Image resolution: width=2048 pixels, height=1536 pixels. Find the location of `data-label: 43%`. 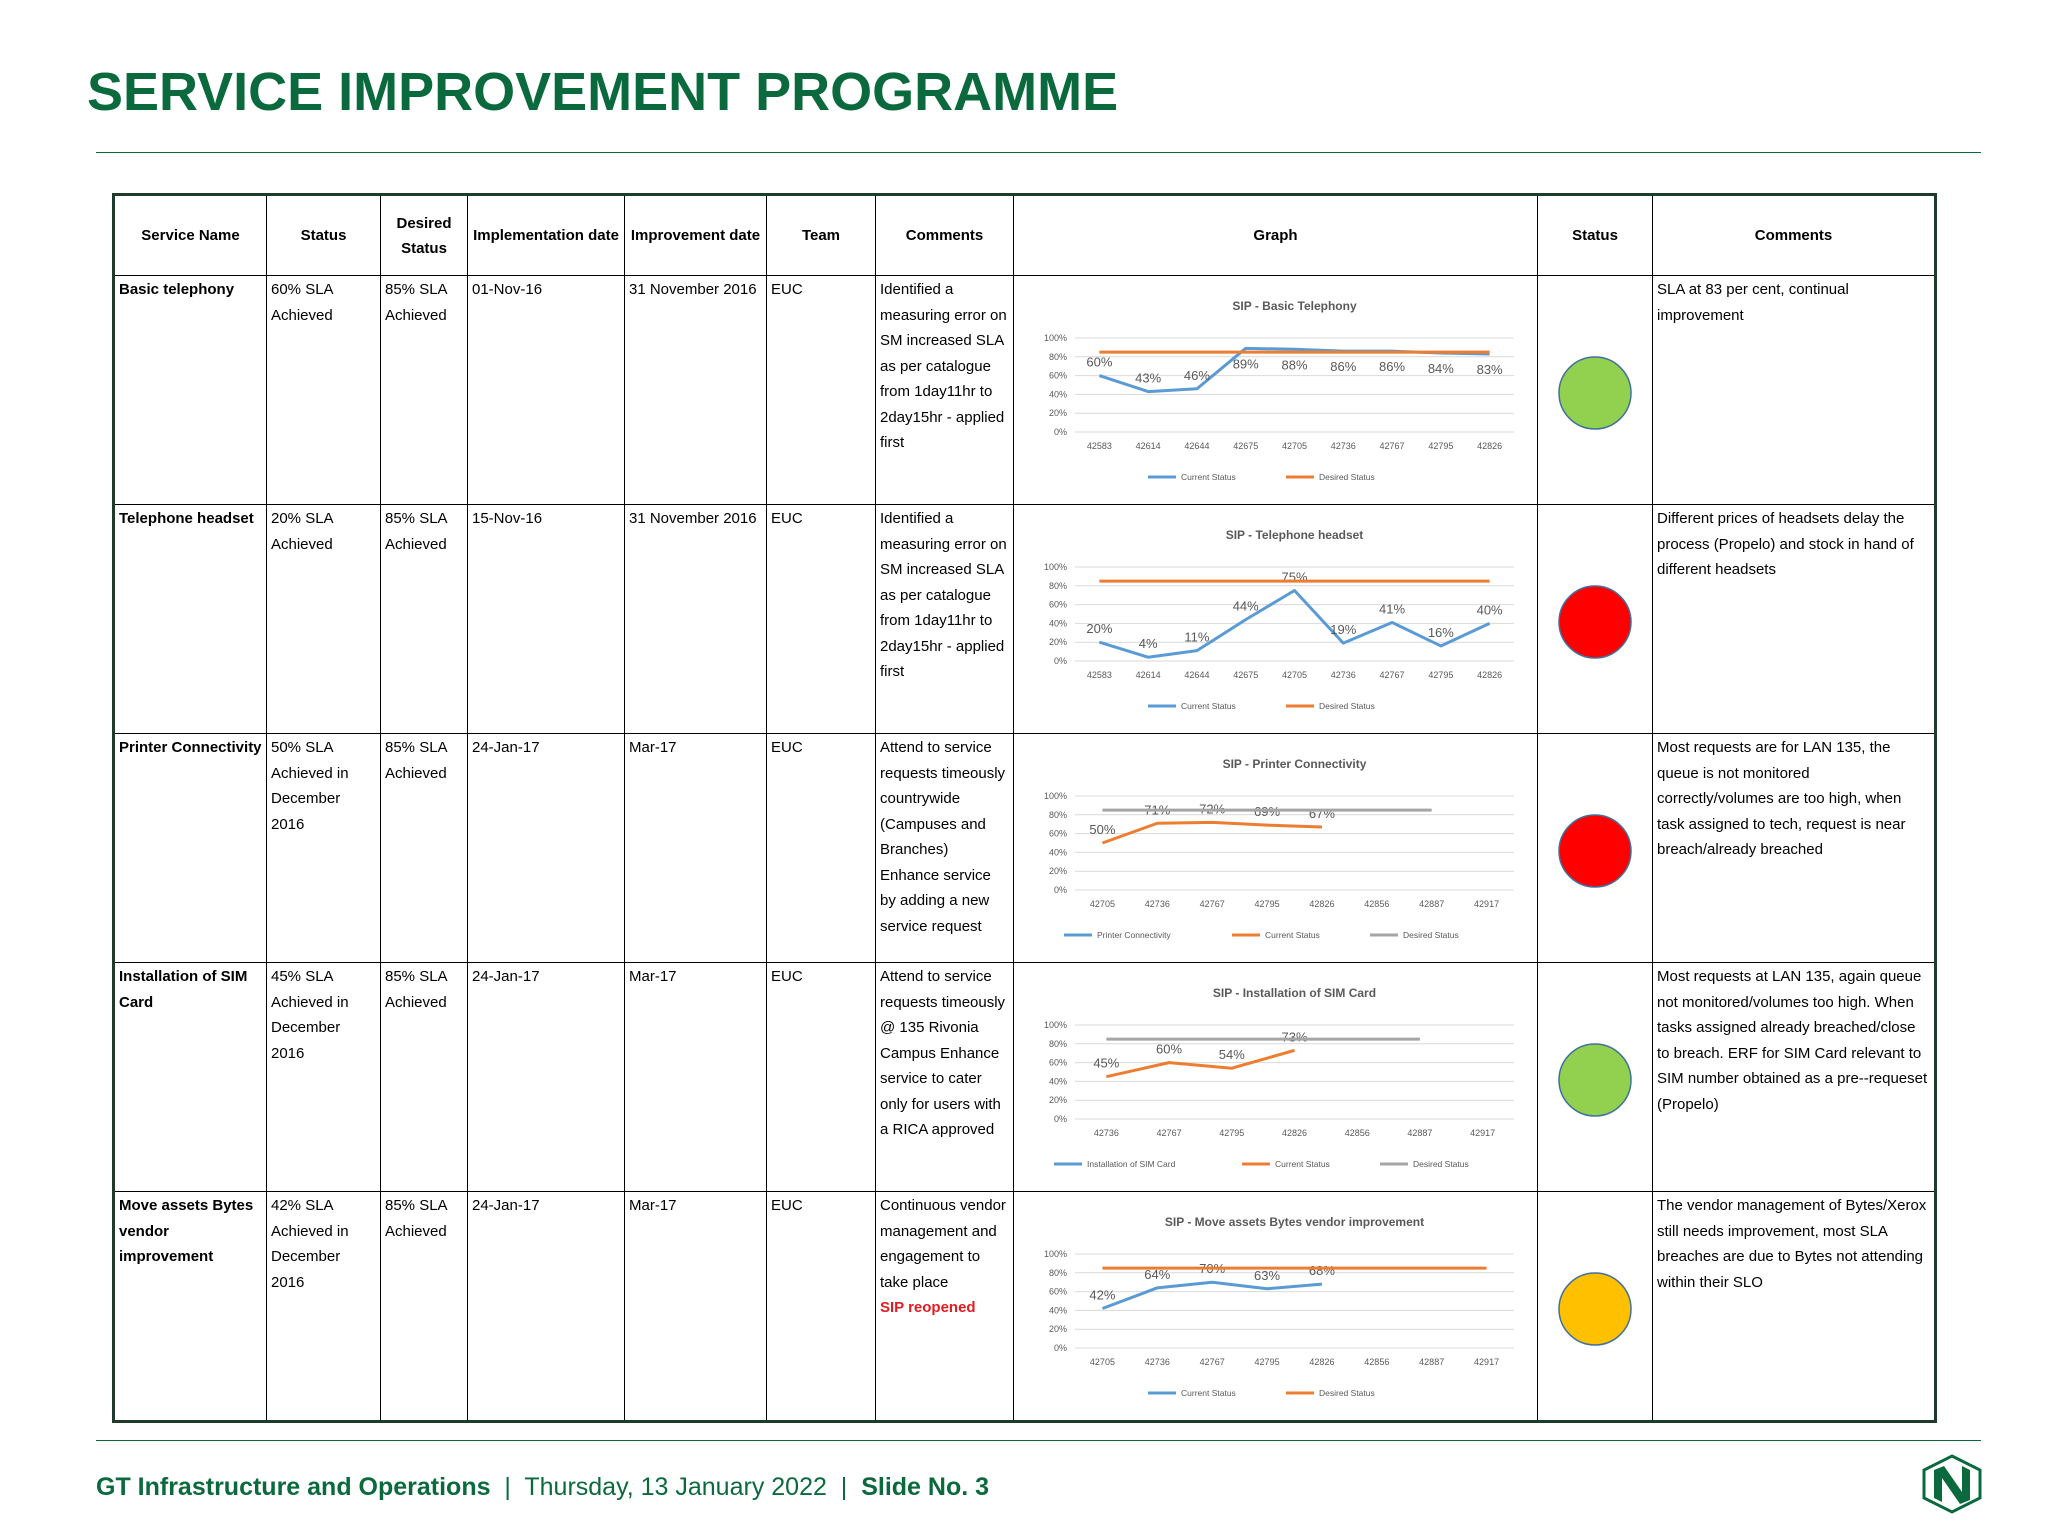

data-label: 43% is located at coordinates (1148, 378).